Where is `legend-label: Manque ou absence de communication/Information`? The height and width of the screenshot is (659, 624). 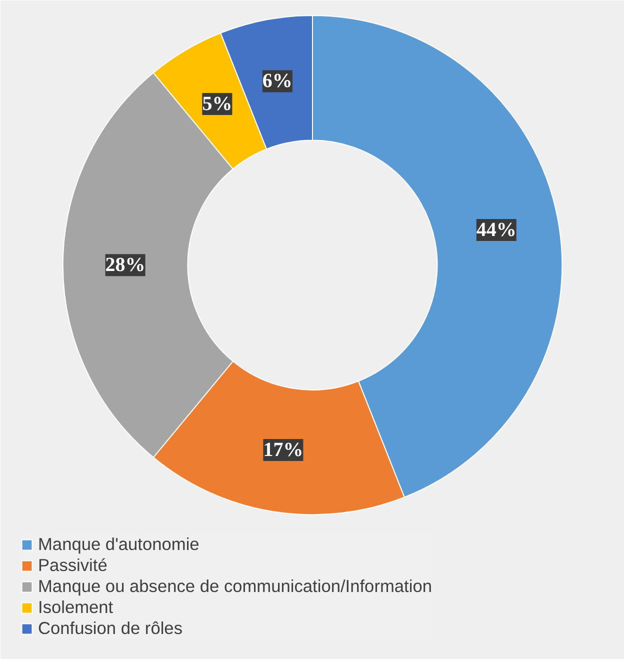
legend-label: Manque ou absence de communication/Information is located at coordinates (235, 586).